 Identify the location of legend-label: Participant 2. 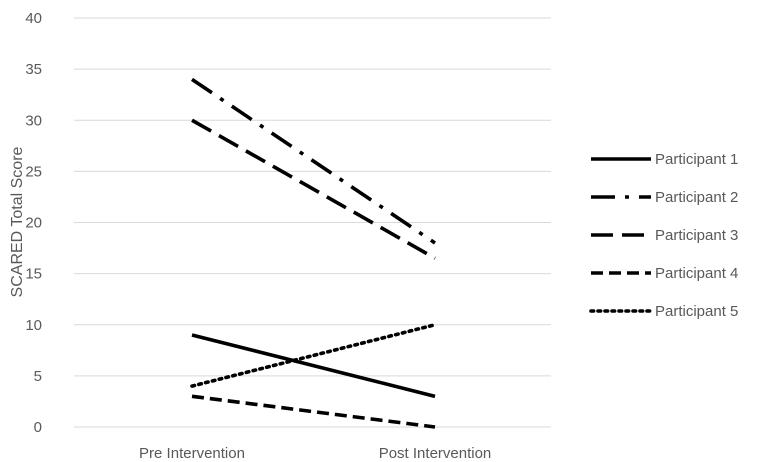
(696, 197).